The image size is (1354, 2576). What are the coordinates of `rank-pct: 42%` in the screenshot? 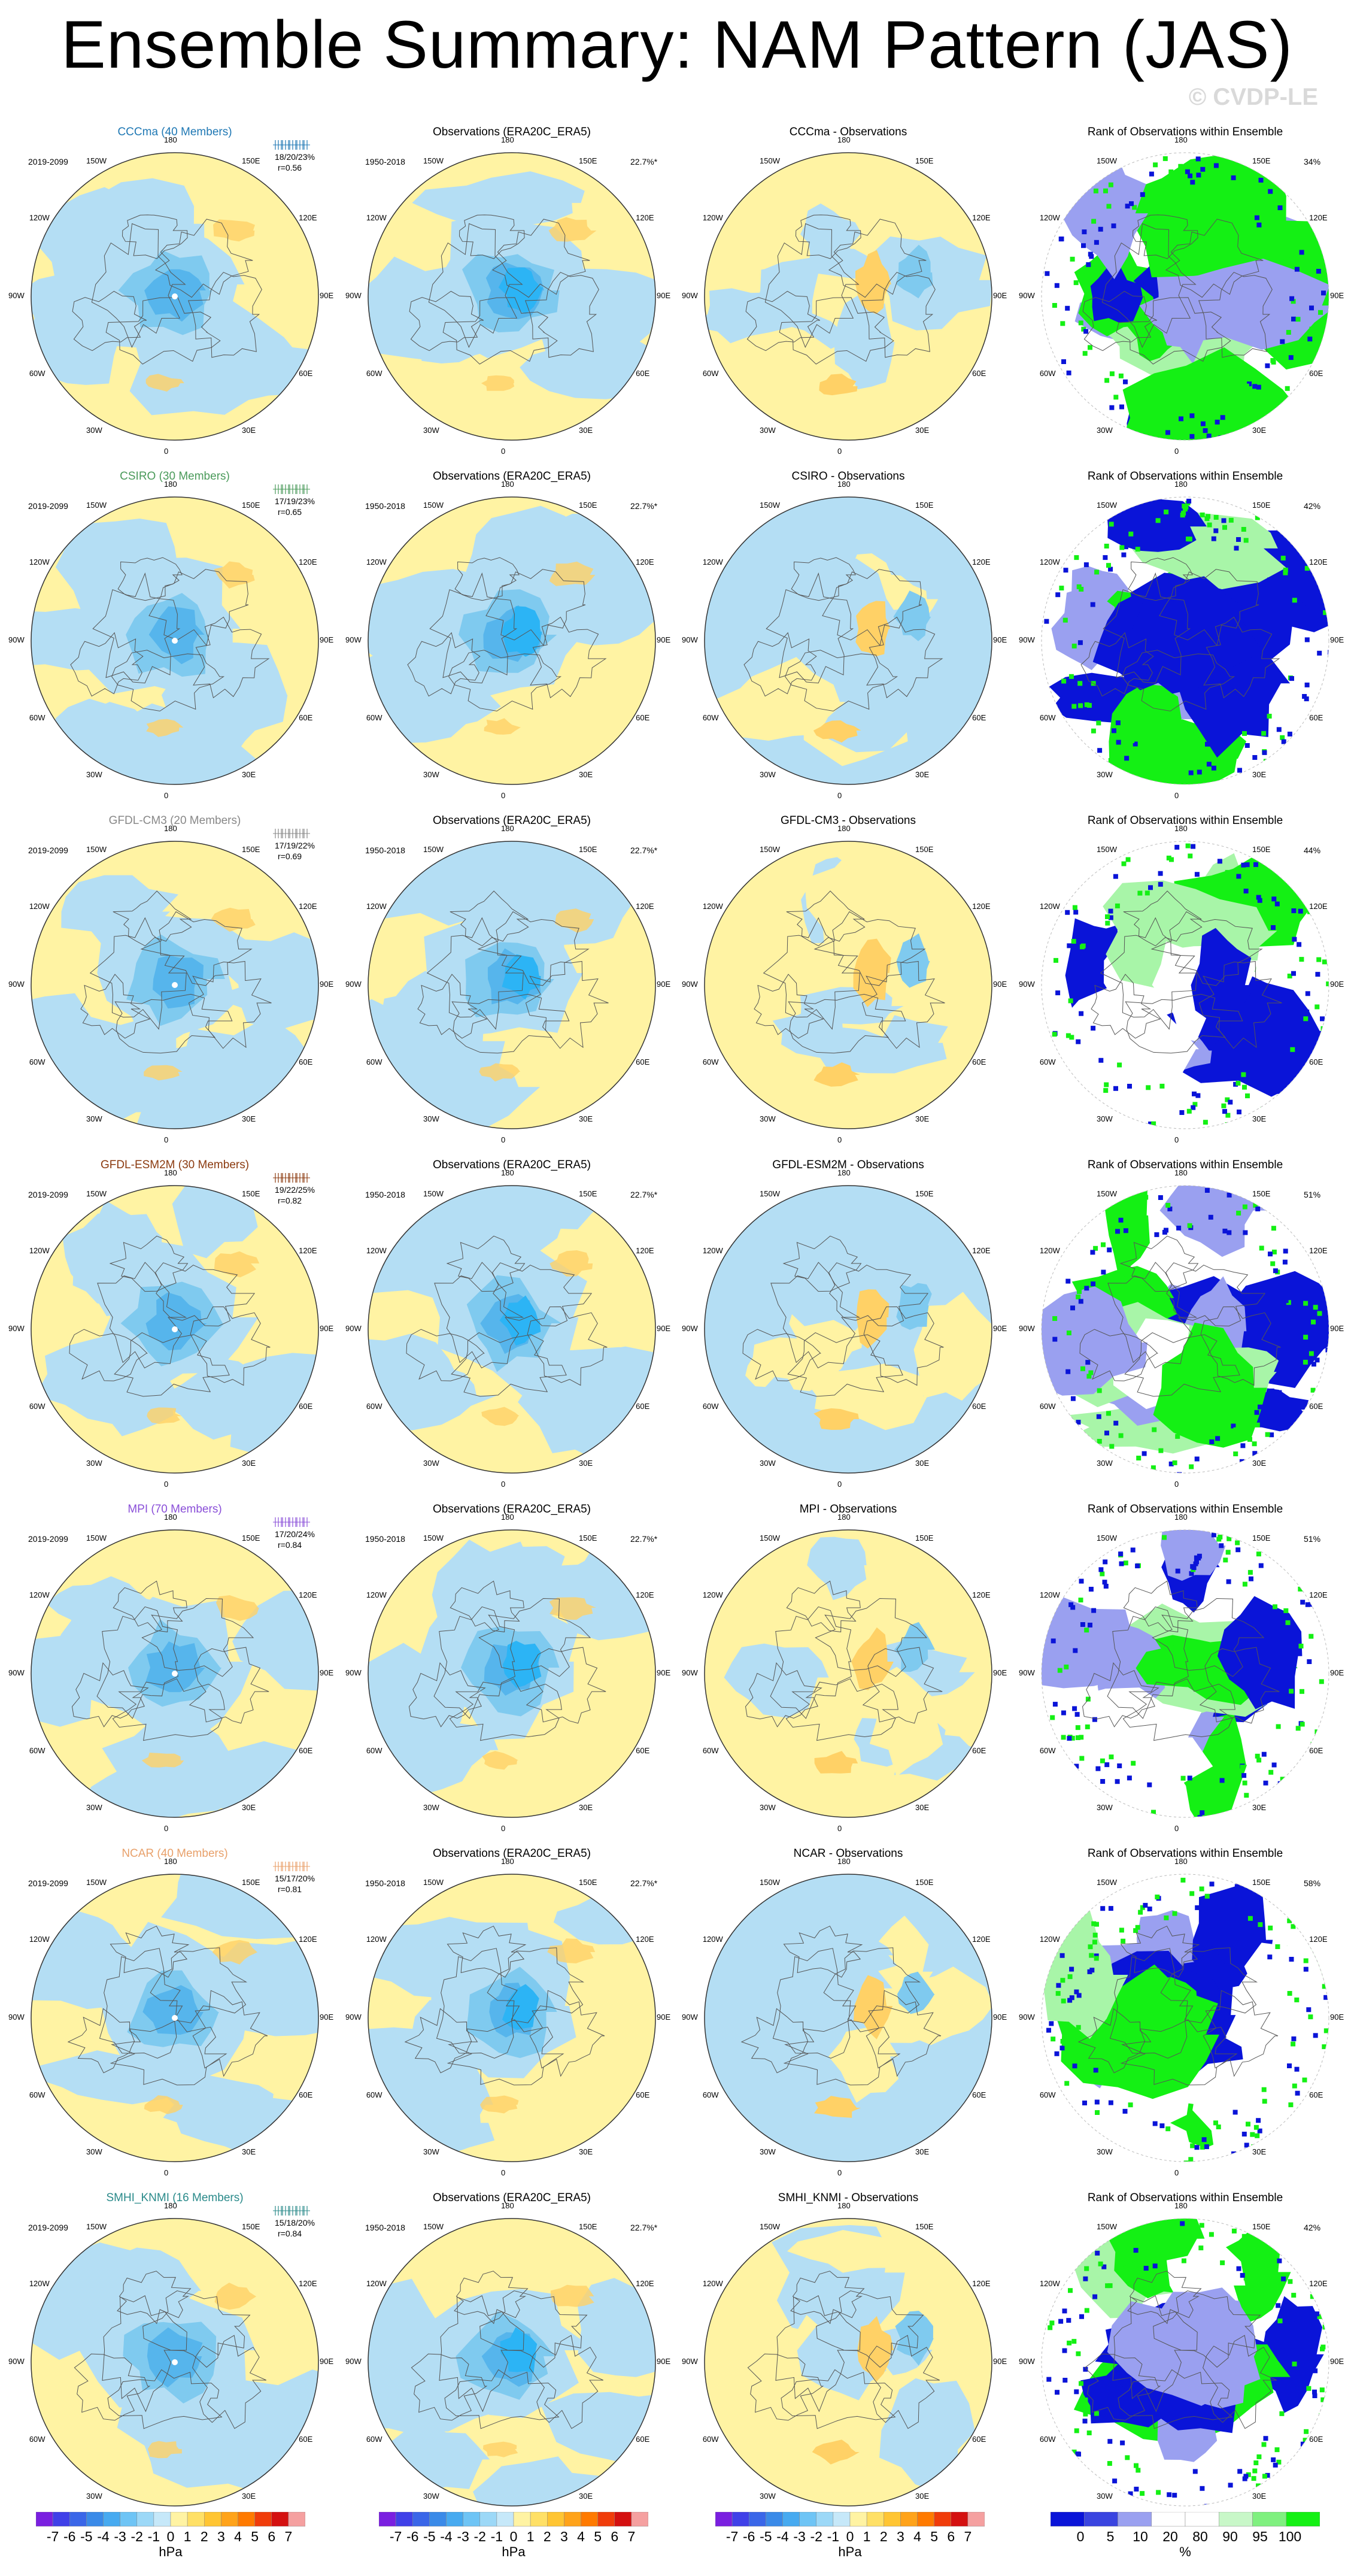 It's located at (1312, 506).